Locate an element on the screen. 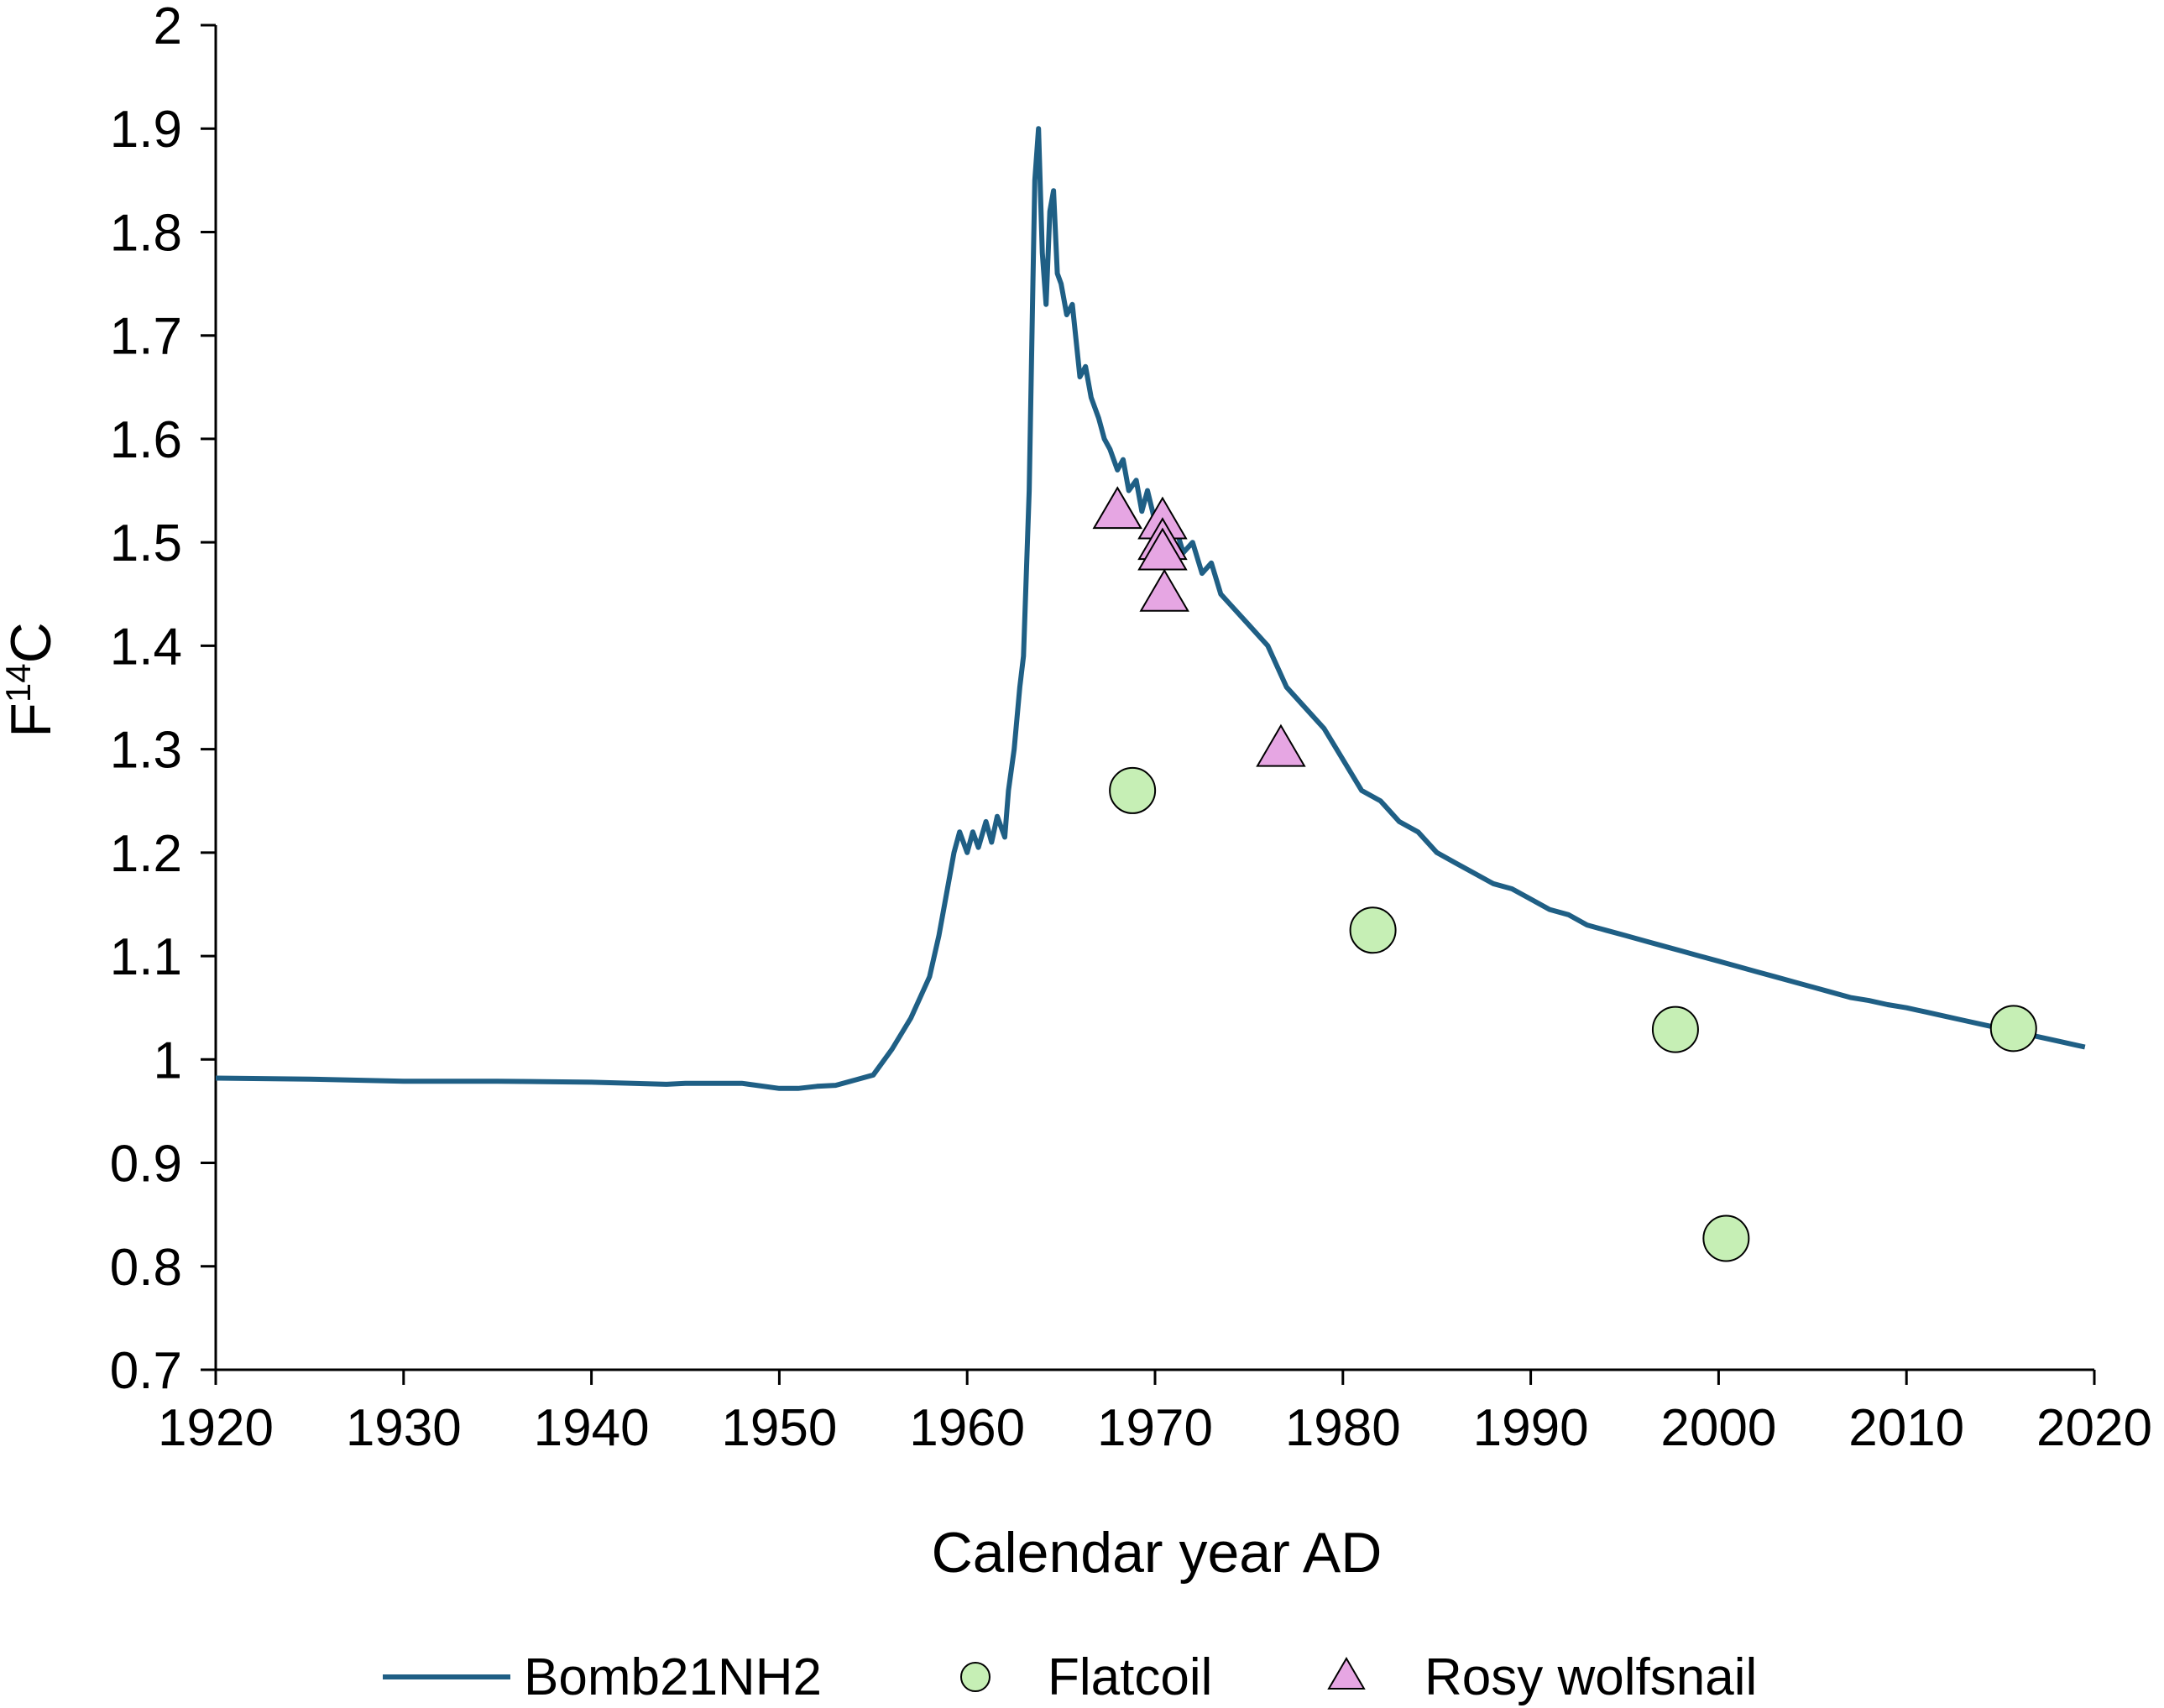 The image size is (2164, 1708). y-axis-title-main: F is located at coordinates (32, 720).